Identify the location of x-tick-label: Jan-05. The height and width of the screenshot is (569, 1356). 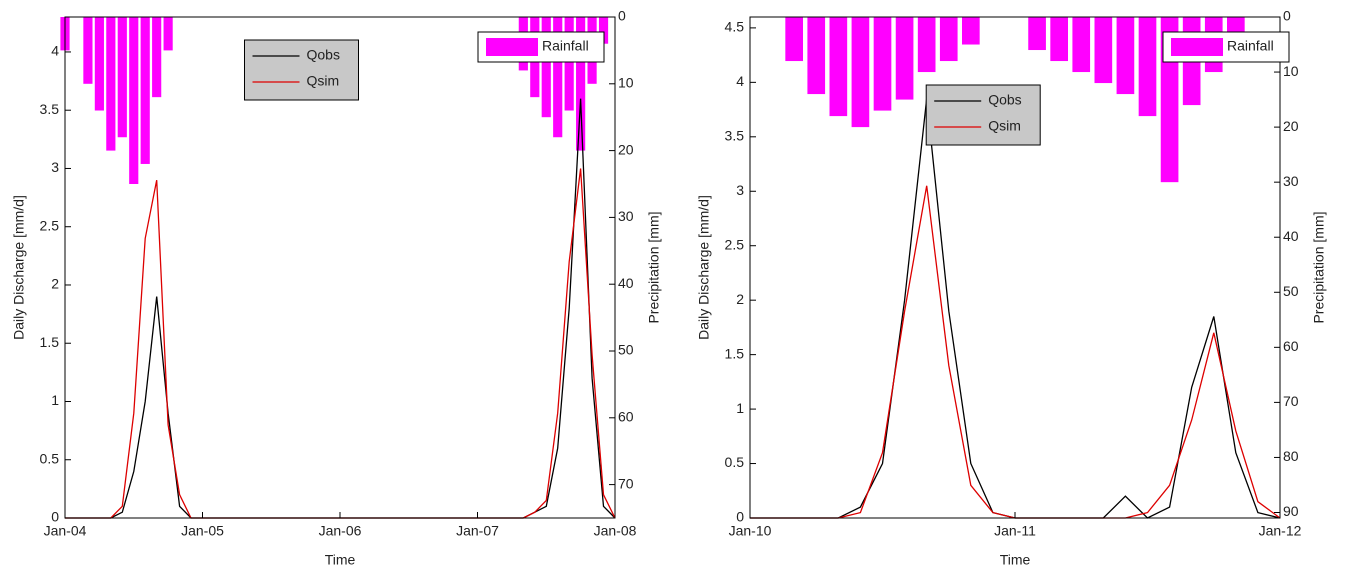
(202, 531).